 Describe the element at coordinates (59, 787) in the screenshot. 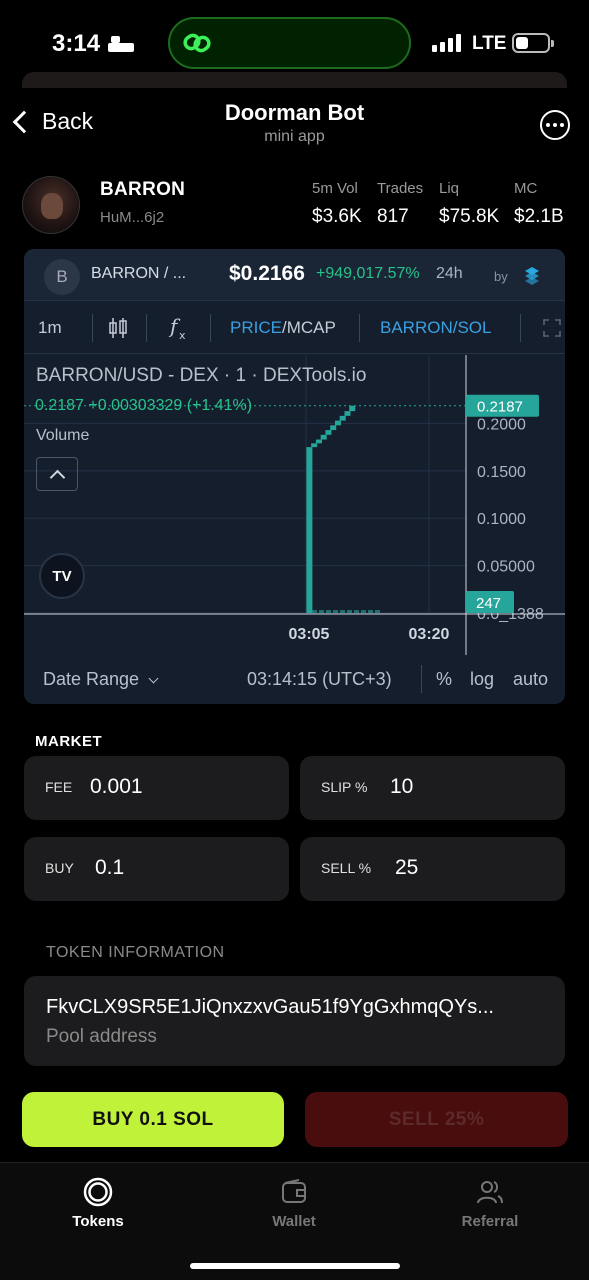

I see `fee-label: FEE` at that location.